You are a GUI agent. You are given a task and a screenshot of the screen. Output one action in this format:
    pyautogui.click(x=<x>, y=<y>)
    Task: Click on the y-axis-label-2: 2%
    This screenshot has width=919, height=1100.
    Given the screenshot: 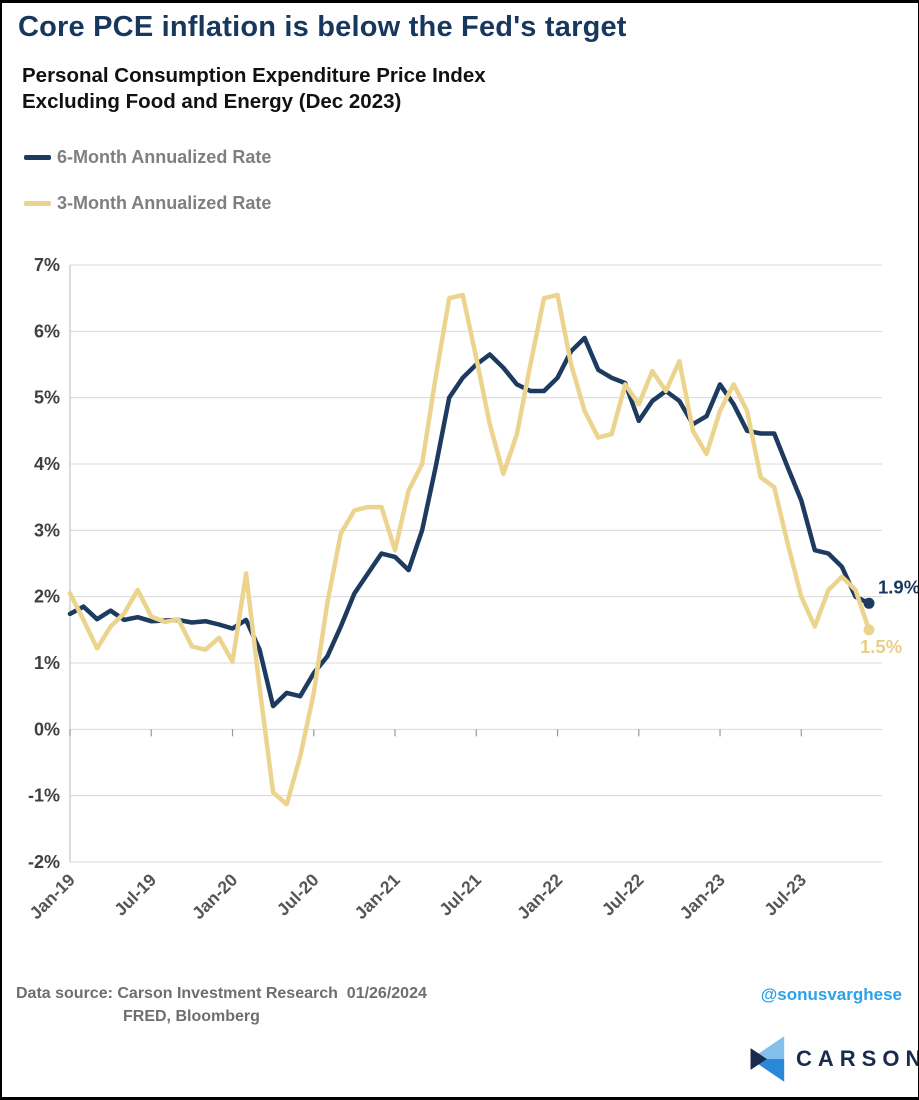 What is the action you would take?
    pyautogui.click(x=47, y=597)
    